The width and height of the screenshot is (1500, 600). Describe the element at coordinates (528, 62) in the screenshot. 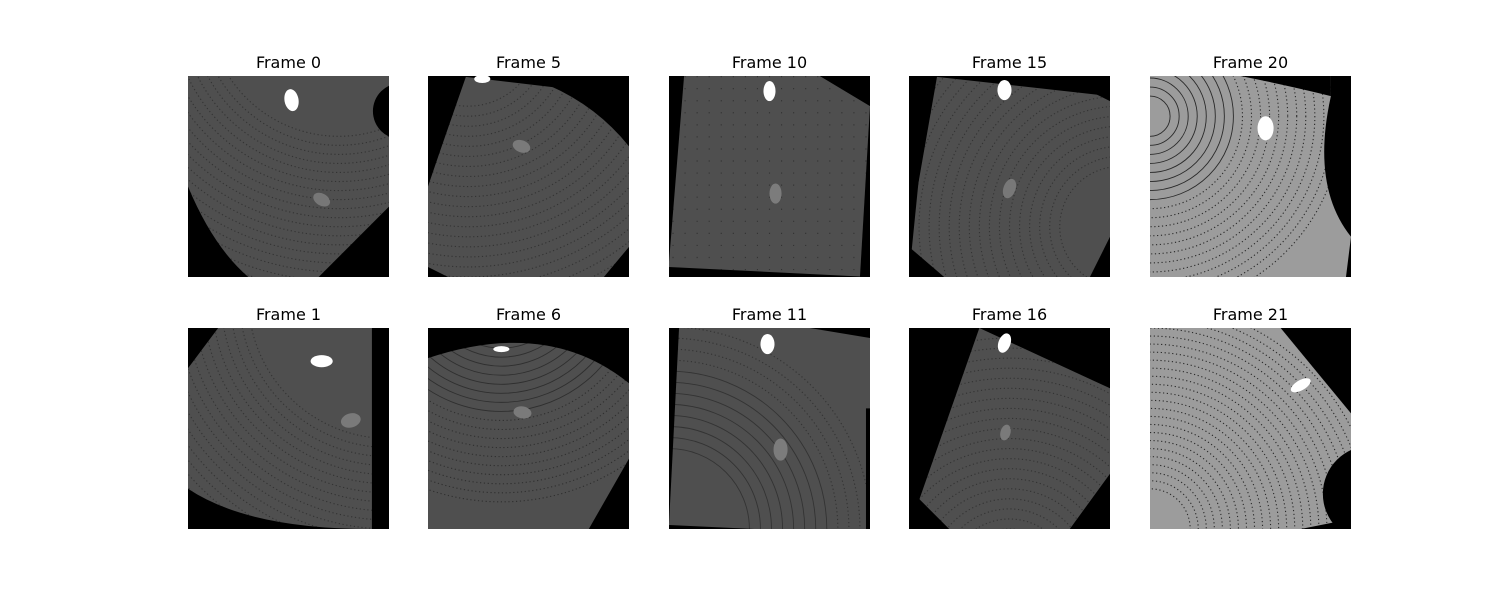

I see `panel-title: Frame 5` at that location.